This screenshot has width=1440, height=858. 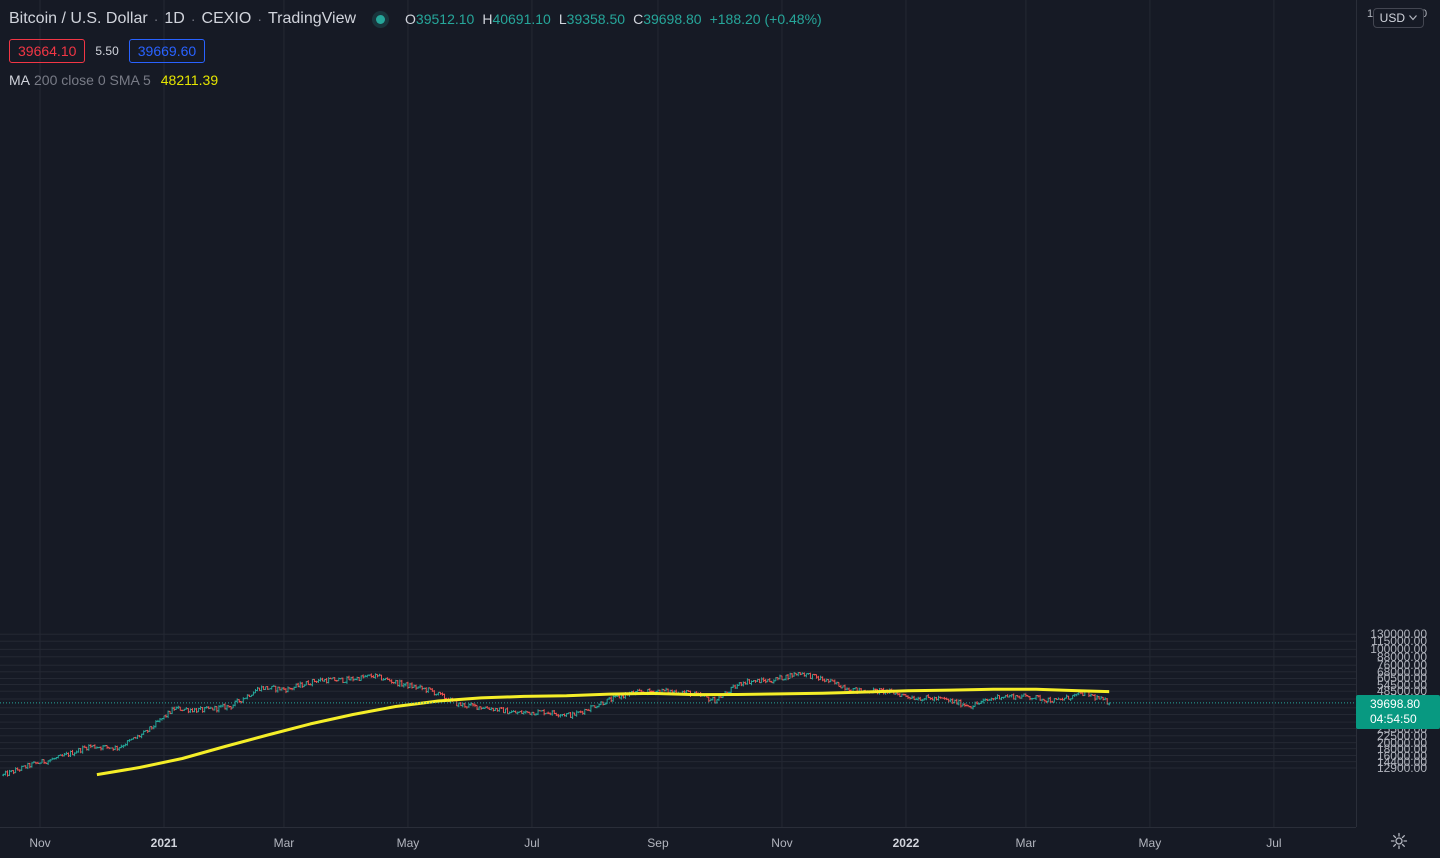 What do you see at coordinates (410, 19) in the screenshot?
I see `open-key: O` at bounding box center [410, 19].